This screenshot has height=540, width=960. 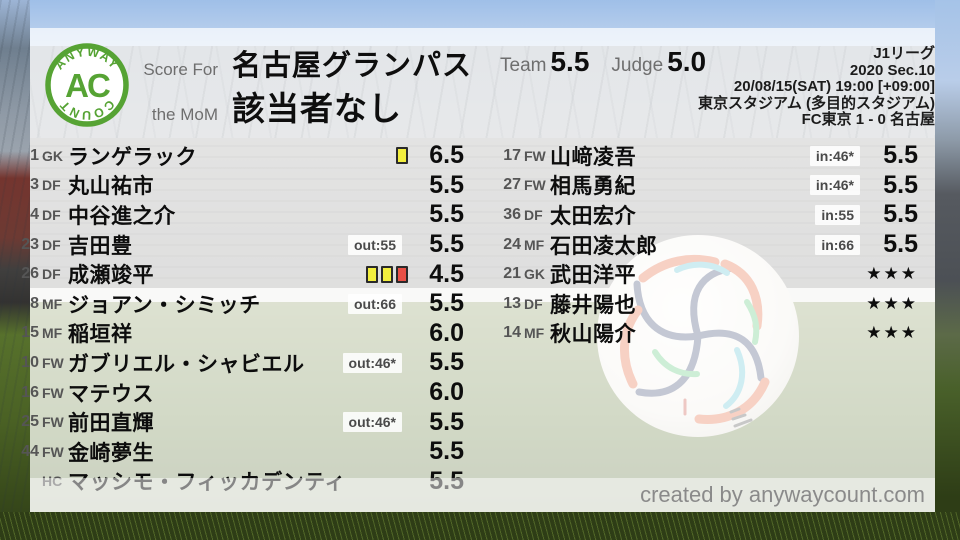 I want to click on red-card-icon, so click(x=402, y=274).